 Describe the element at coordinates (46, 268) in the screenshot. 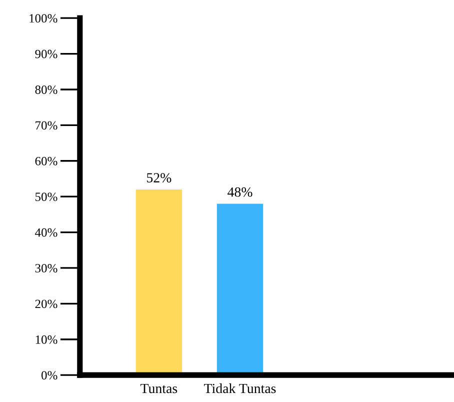

I see `y-tick-label: 30%` at that location.